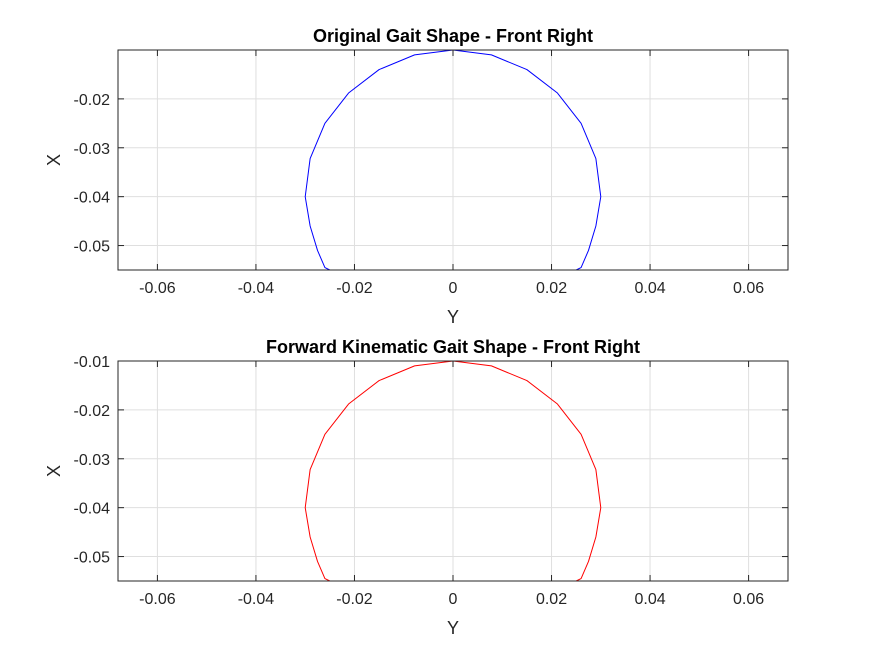 The width and height of the screenshot is (875, 656). Describe the element at coordinates (453, 628) in the screenshot. I see `bottom-x-axis-label: Y` at that location.